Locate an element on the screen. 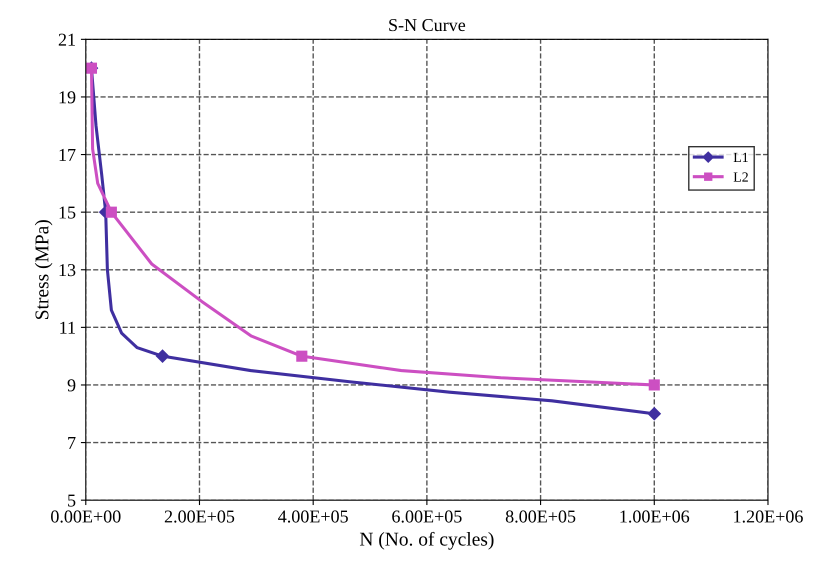 This screenshot has height=562, width=817. x-tick-label: 8.00E+05 is located at coordinates (541, 516).